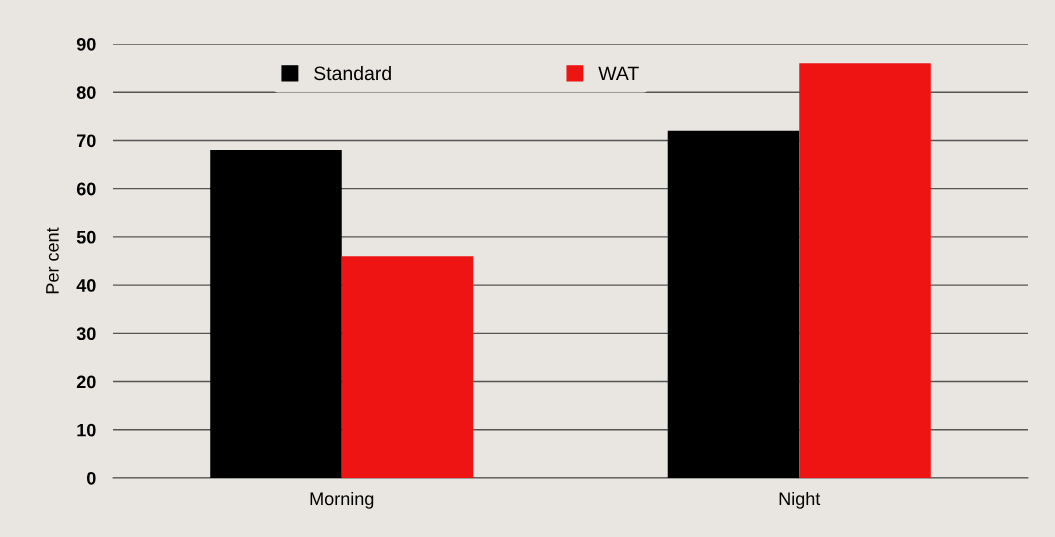 Image resolution: width=1055 pixels, height=537 pixels. Describe the element at coordinates (86, 430) in the screenshot. I see `y-tick-label: 10` at that location.